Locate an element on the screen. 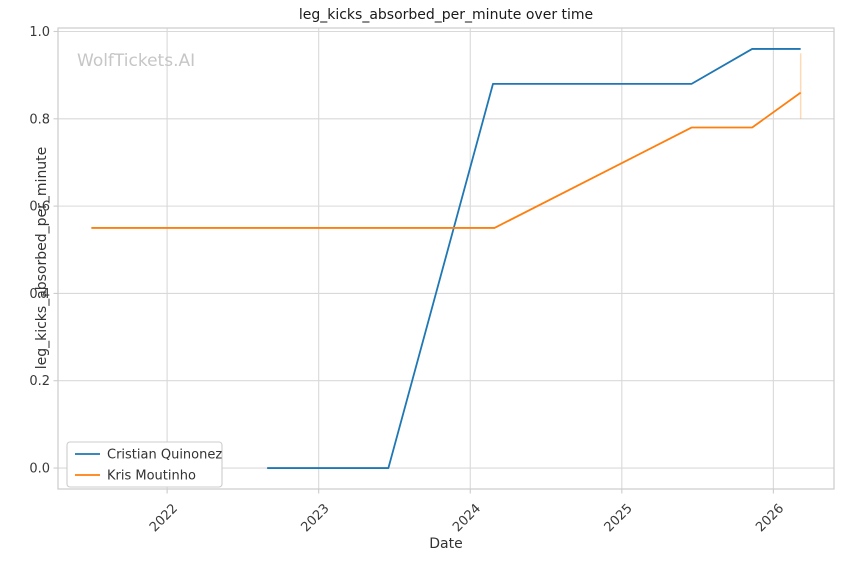 Image resolution: width=844 pixels, height=561 pixels. chart-title: leg_kicks_absorbed_per_minute over time is located at coordinates (446, 15).